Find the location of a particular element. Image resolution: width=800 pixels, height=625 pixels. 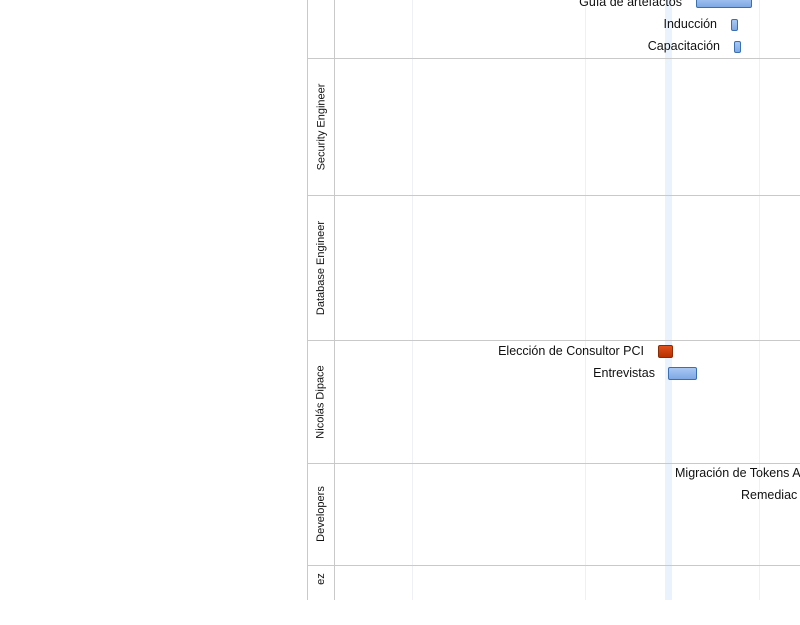

row-label-nicolas-dipace: Nicolás Dipace is located at coordinates (321, 401).